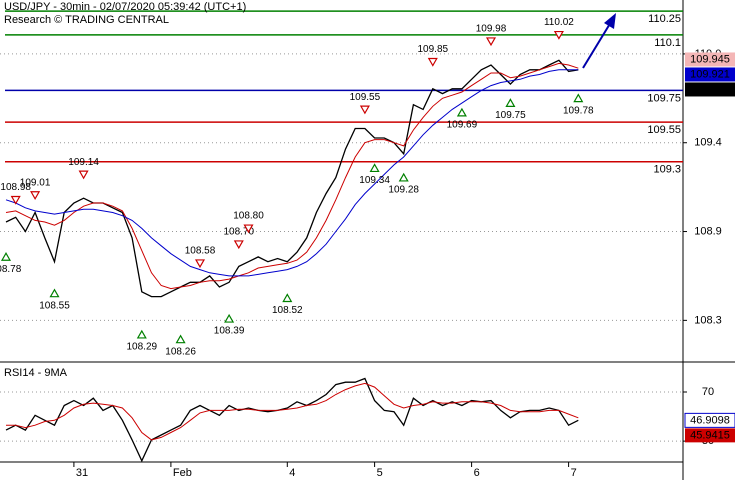 Image resolution: width=735 pixels, height=480 pixels. Describe the element at coordinates (83, 162) in the screenshot. I see `pivot-label: 109.14` at that location.